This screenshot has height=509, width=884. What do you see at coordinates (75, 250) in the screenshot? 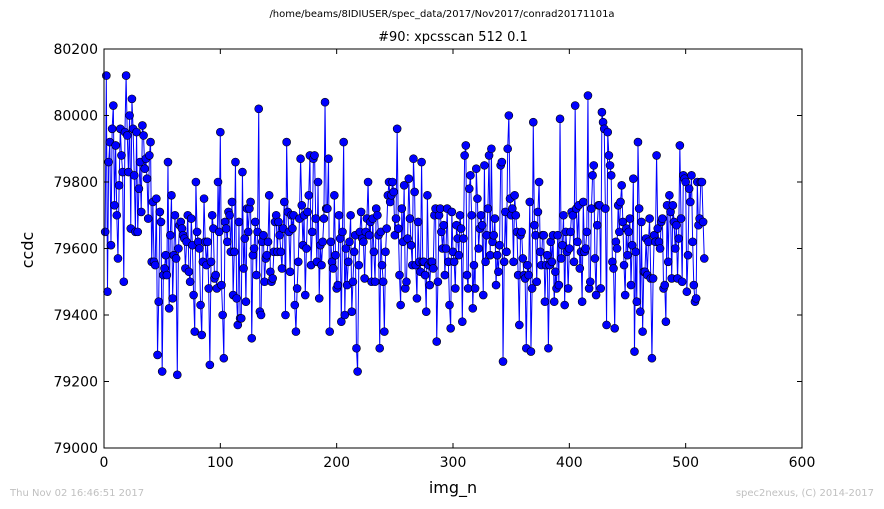
I see `y-tick-label: 79600` at bounding box center [75, 250].